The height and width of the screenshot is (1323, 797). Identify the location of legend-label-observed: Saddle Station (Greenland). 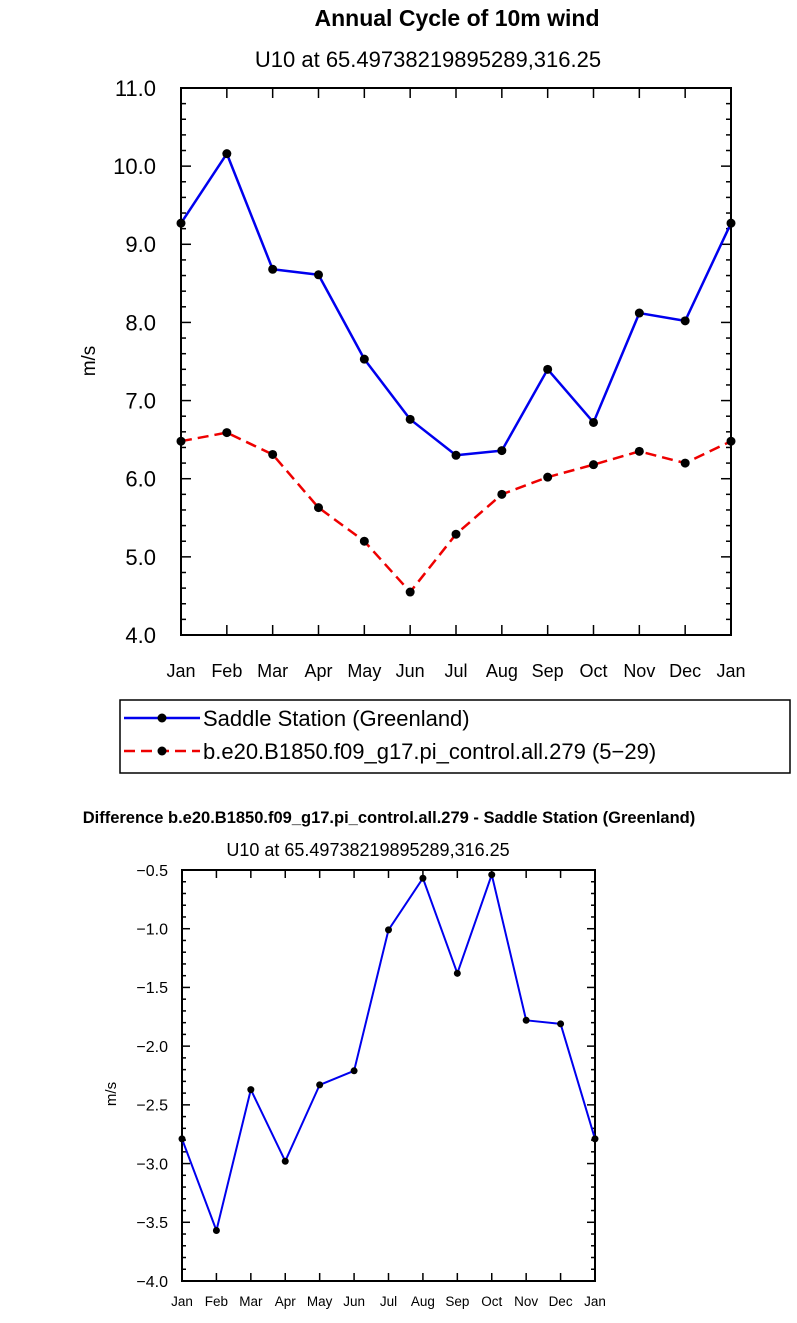
(336, 718).